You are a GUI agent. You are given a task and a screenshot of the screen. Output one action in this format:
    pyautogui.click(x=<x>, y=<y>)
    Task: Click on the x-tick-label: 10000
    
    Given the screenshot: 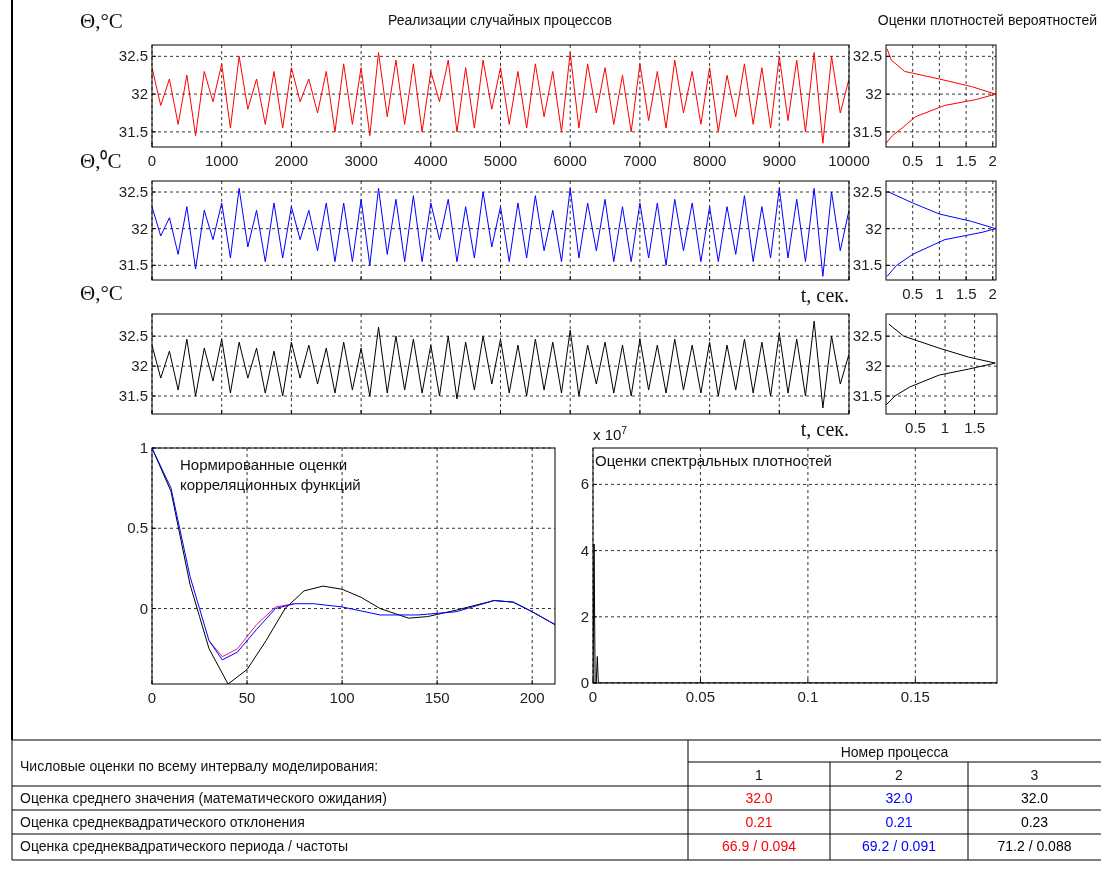 What is the action you would take?
    pyautogui.click(x=849, y=160)
    